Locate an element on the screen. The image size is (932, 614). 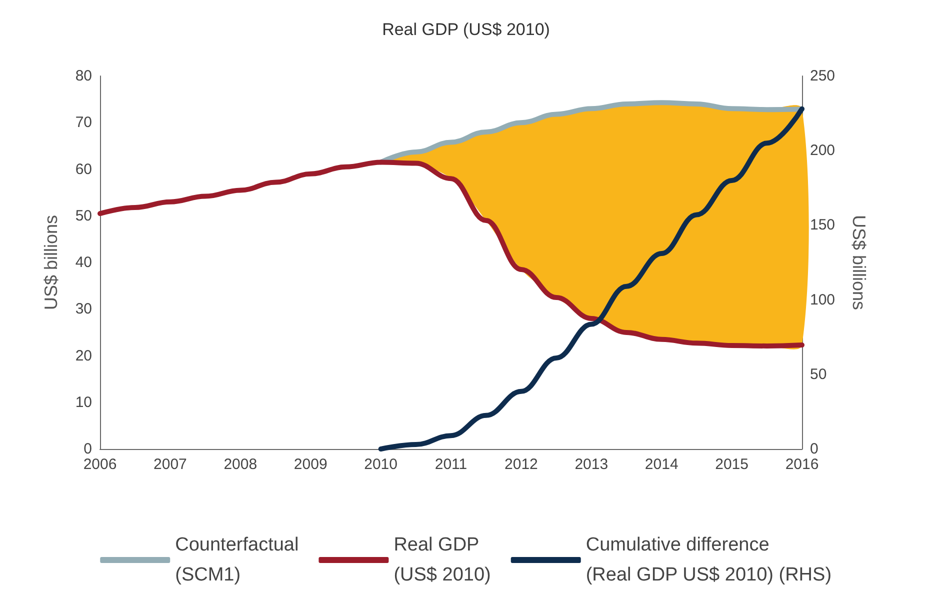
y-tick-label: 60 is located at coordinates (83, 169).